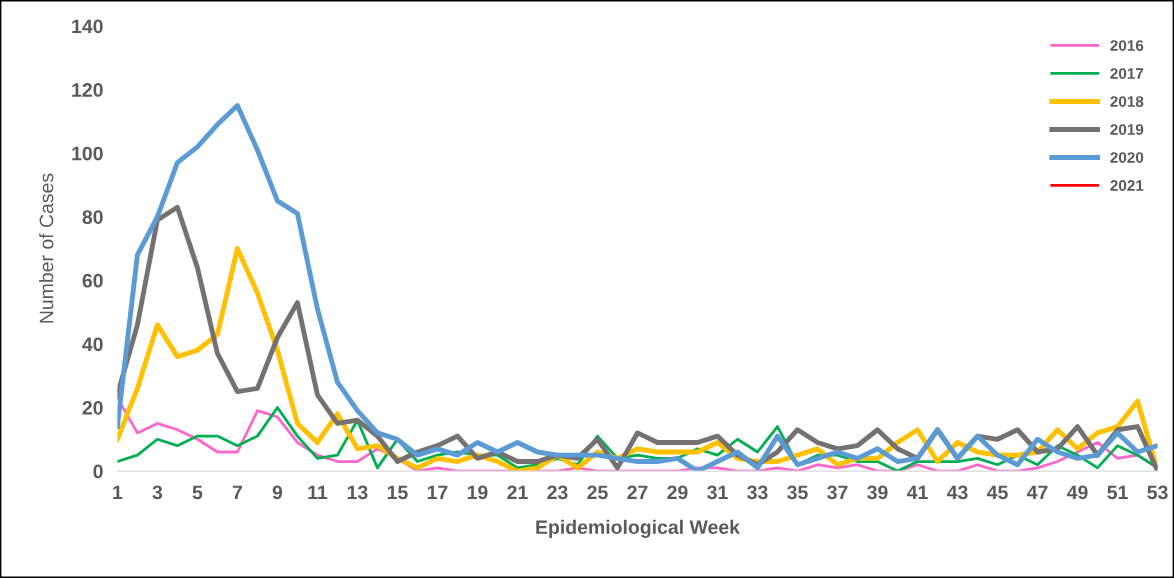 The height and width of the screenshot is (578, 1174). I want to click on x-tick-label: 43, so click(957, 492).